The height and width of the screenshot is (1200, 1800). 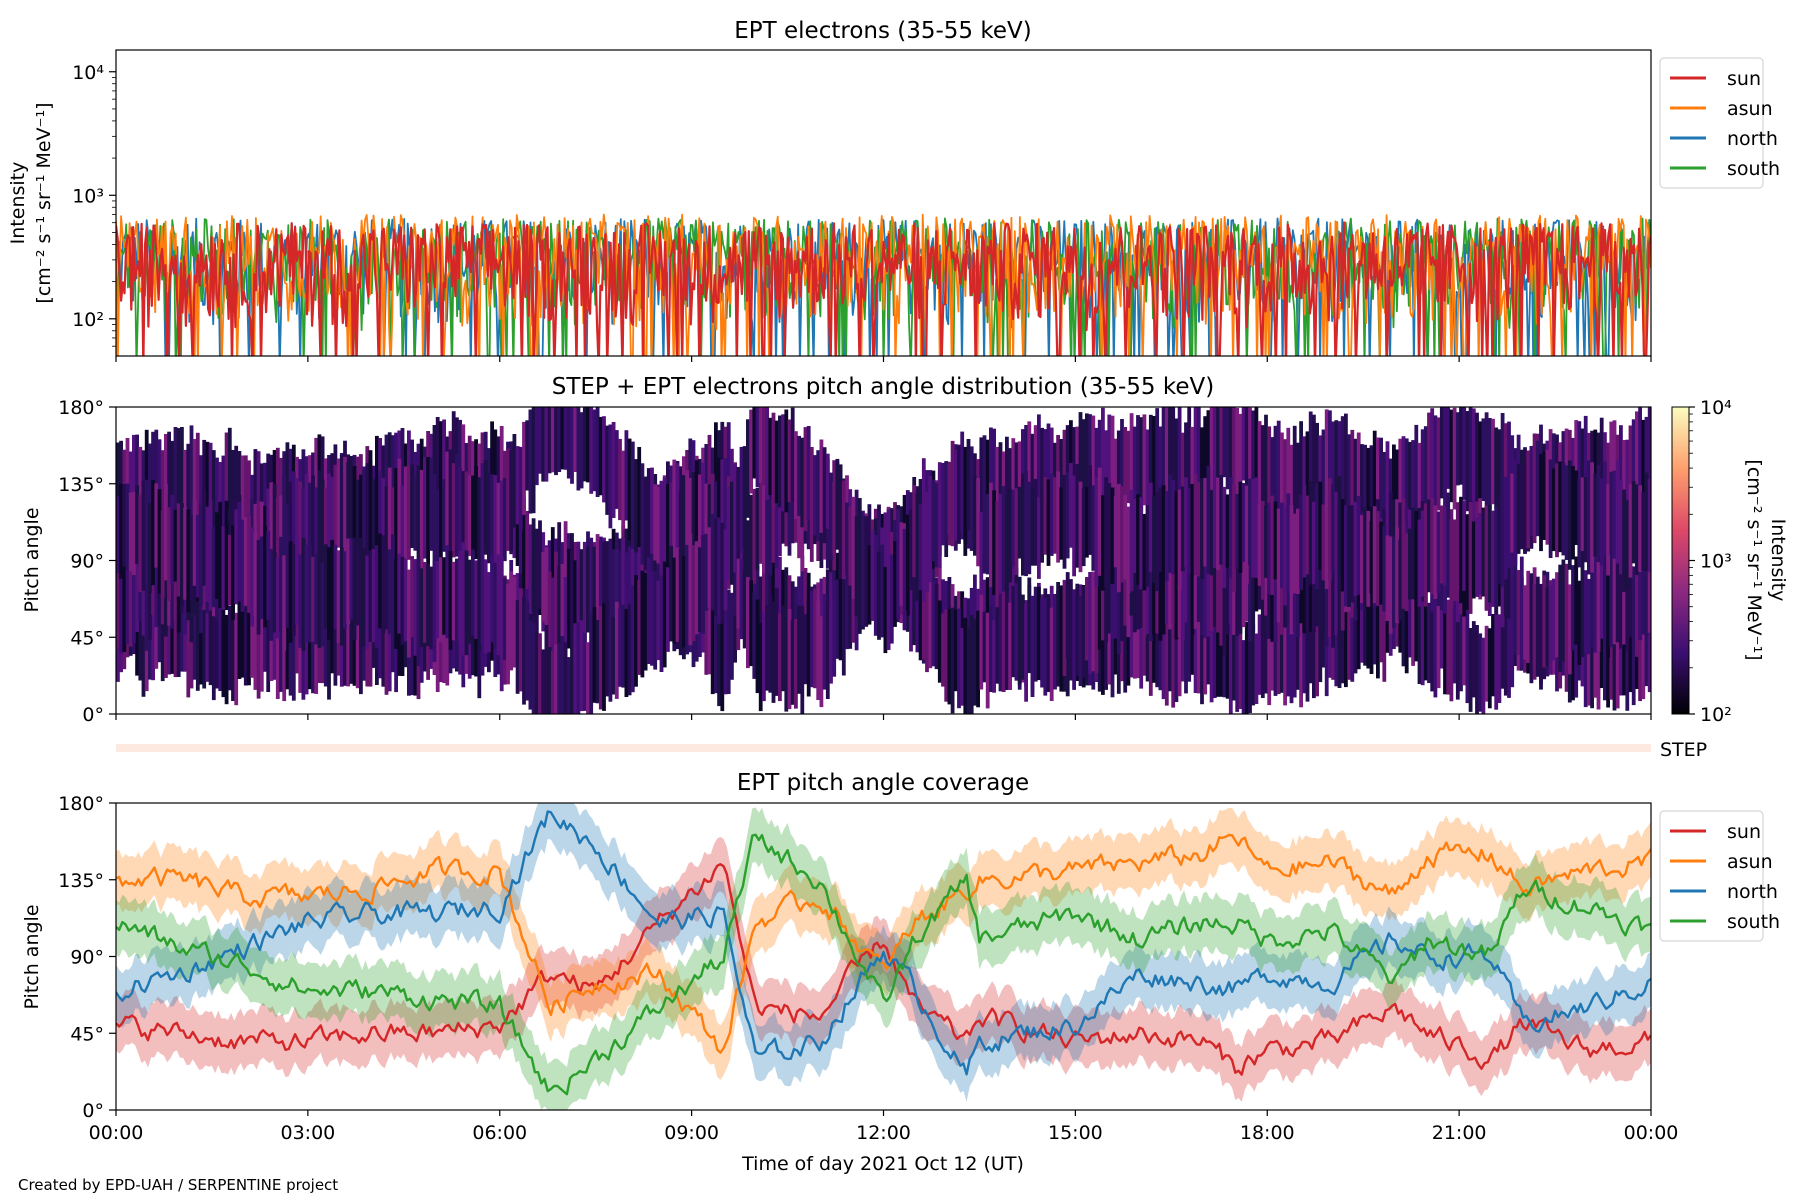 What do you see at coordinates (87, 562) in the screenshot?
I see `y-tick-label: 90°` at bounding box center [87, 562].